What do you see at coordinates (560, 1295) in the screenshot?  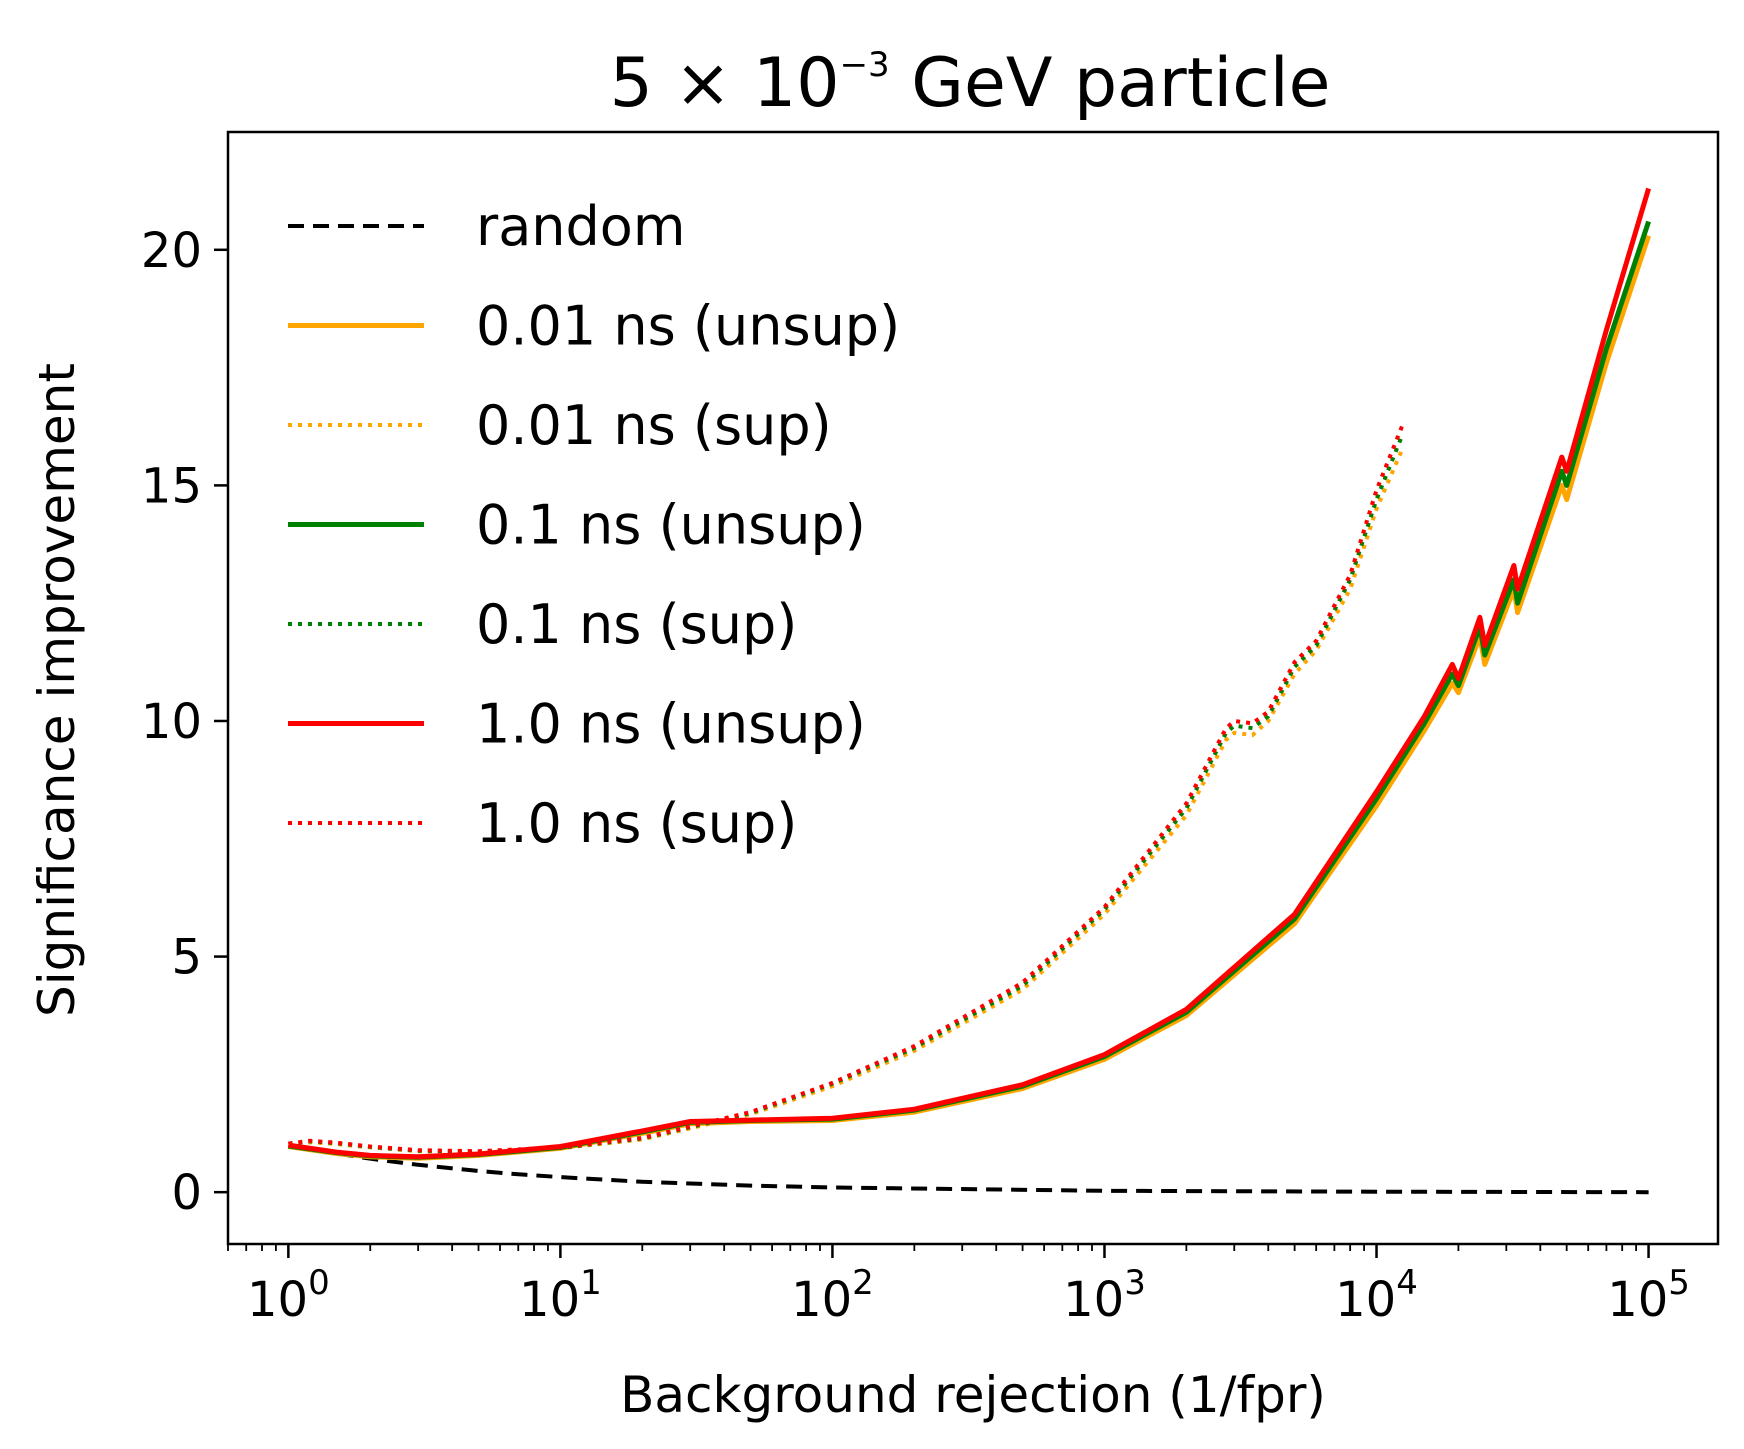 I see `x-tick-label: 10¹` at bounding box center [560, 1295].